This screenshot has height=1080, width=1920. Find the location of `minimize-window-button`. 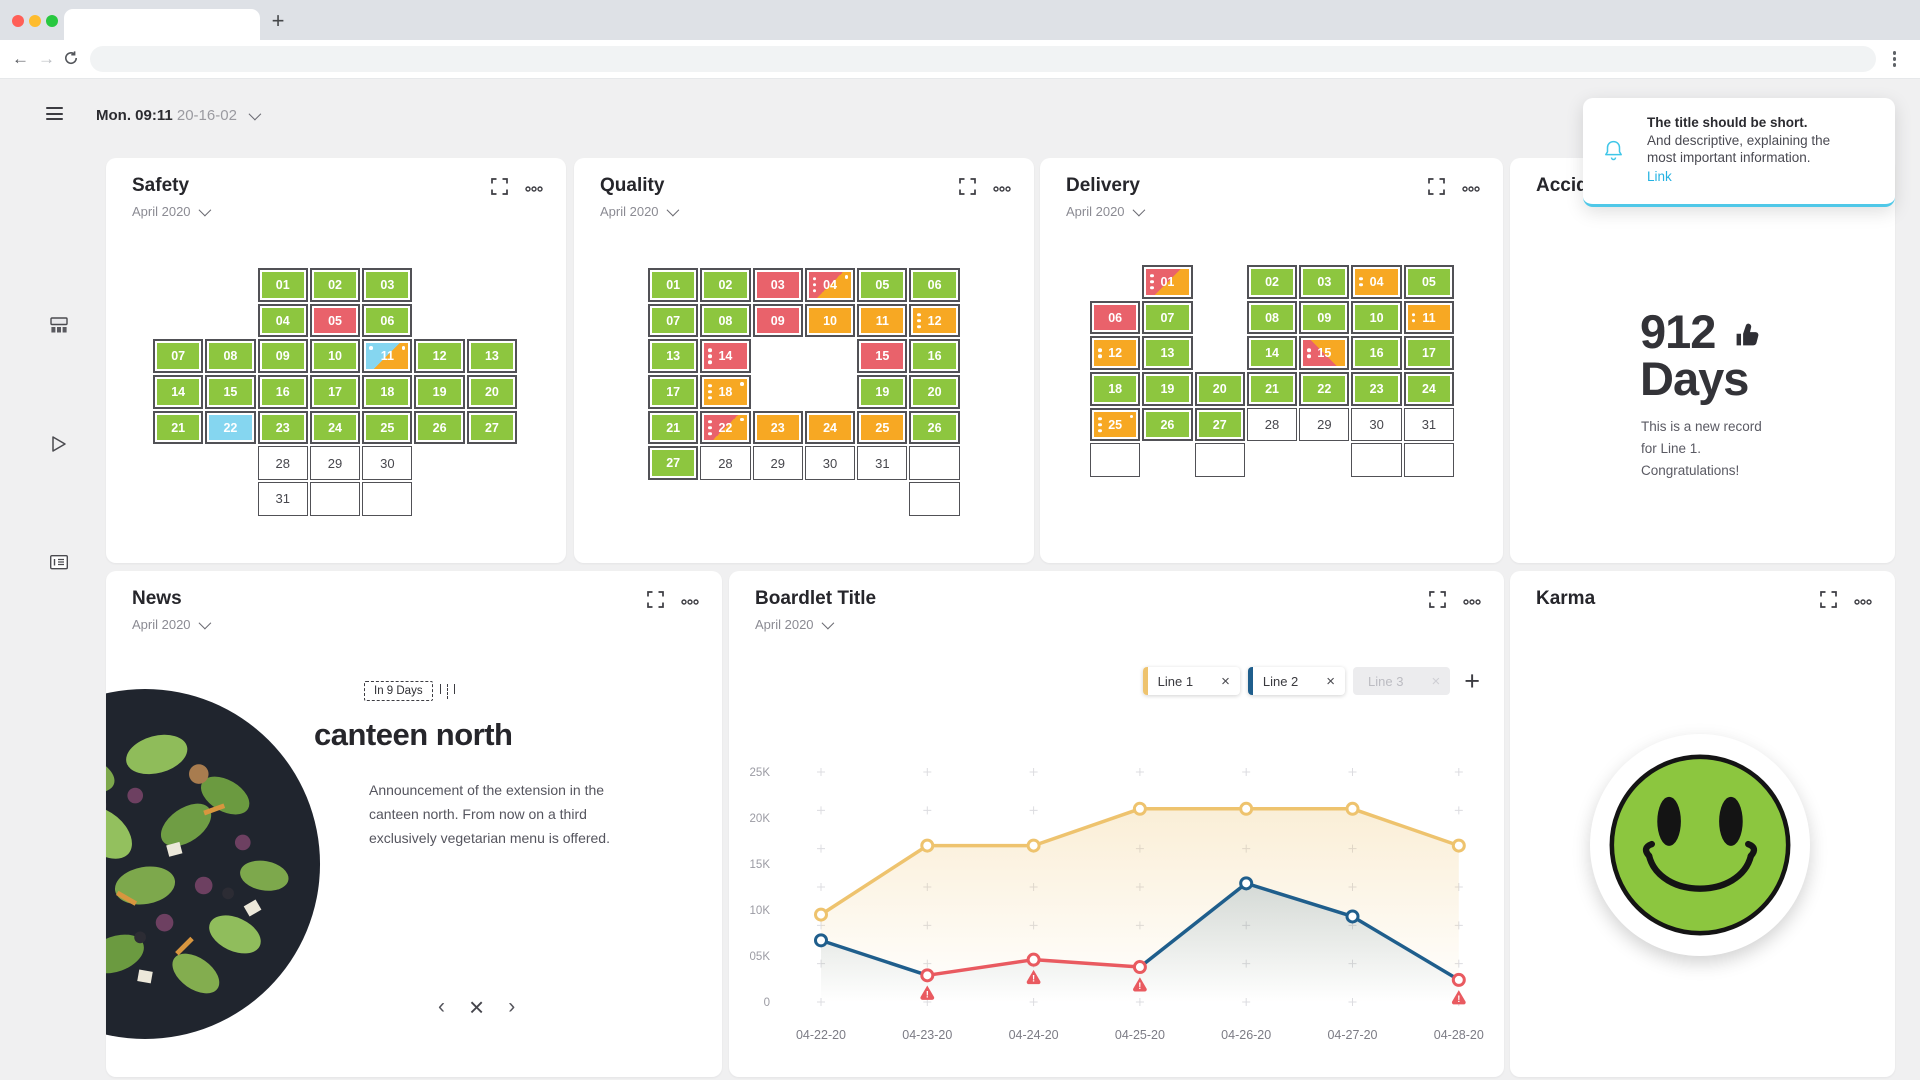

minimize-window-button is located at coordinates (35, 21).